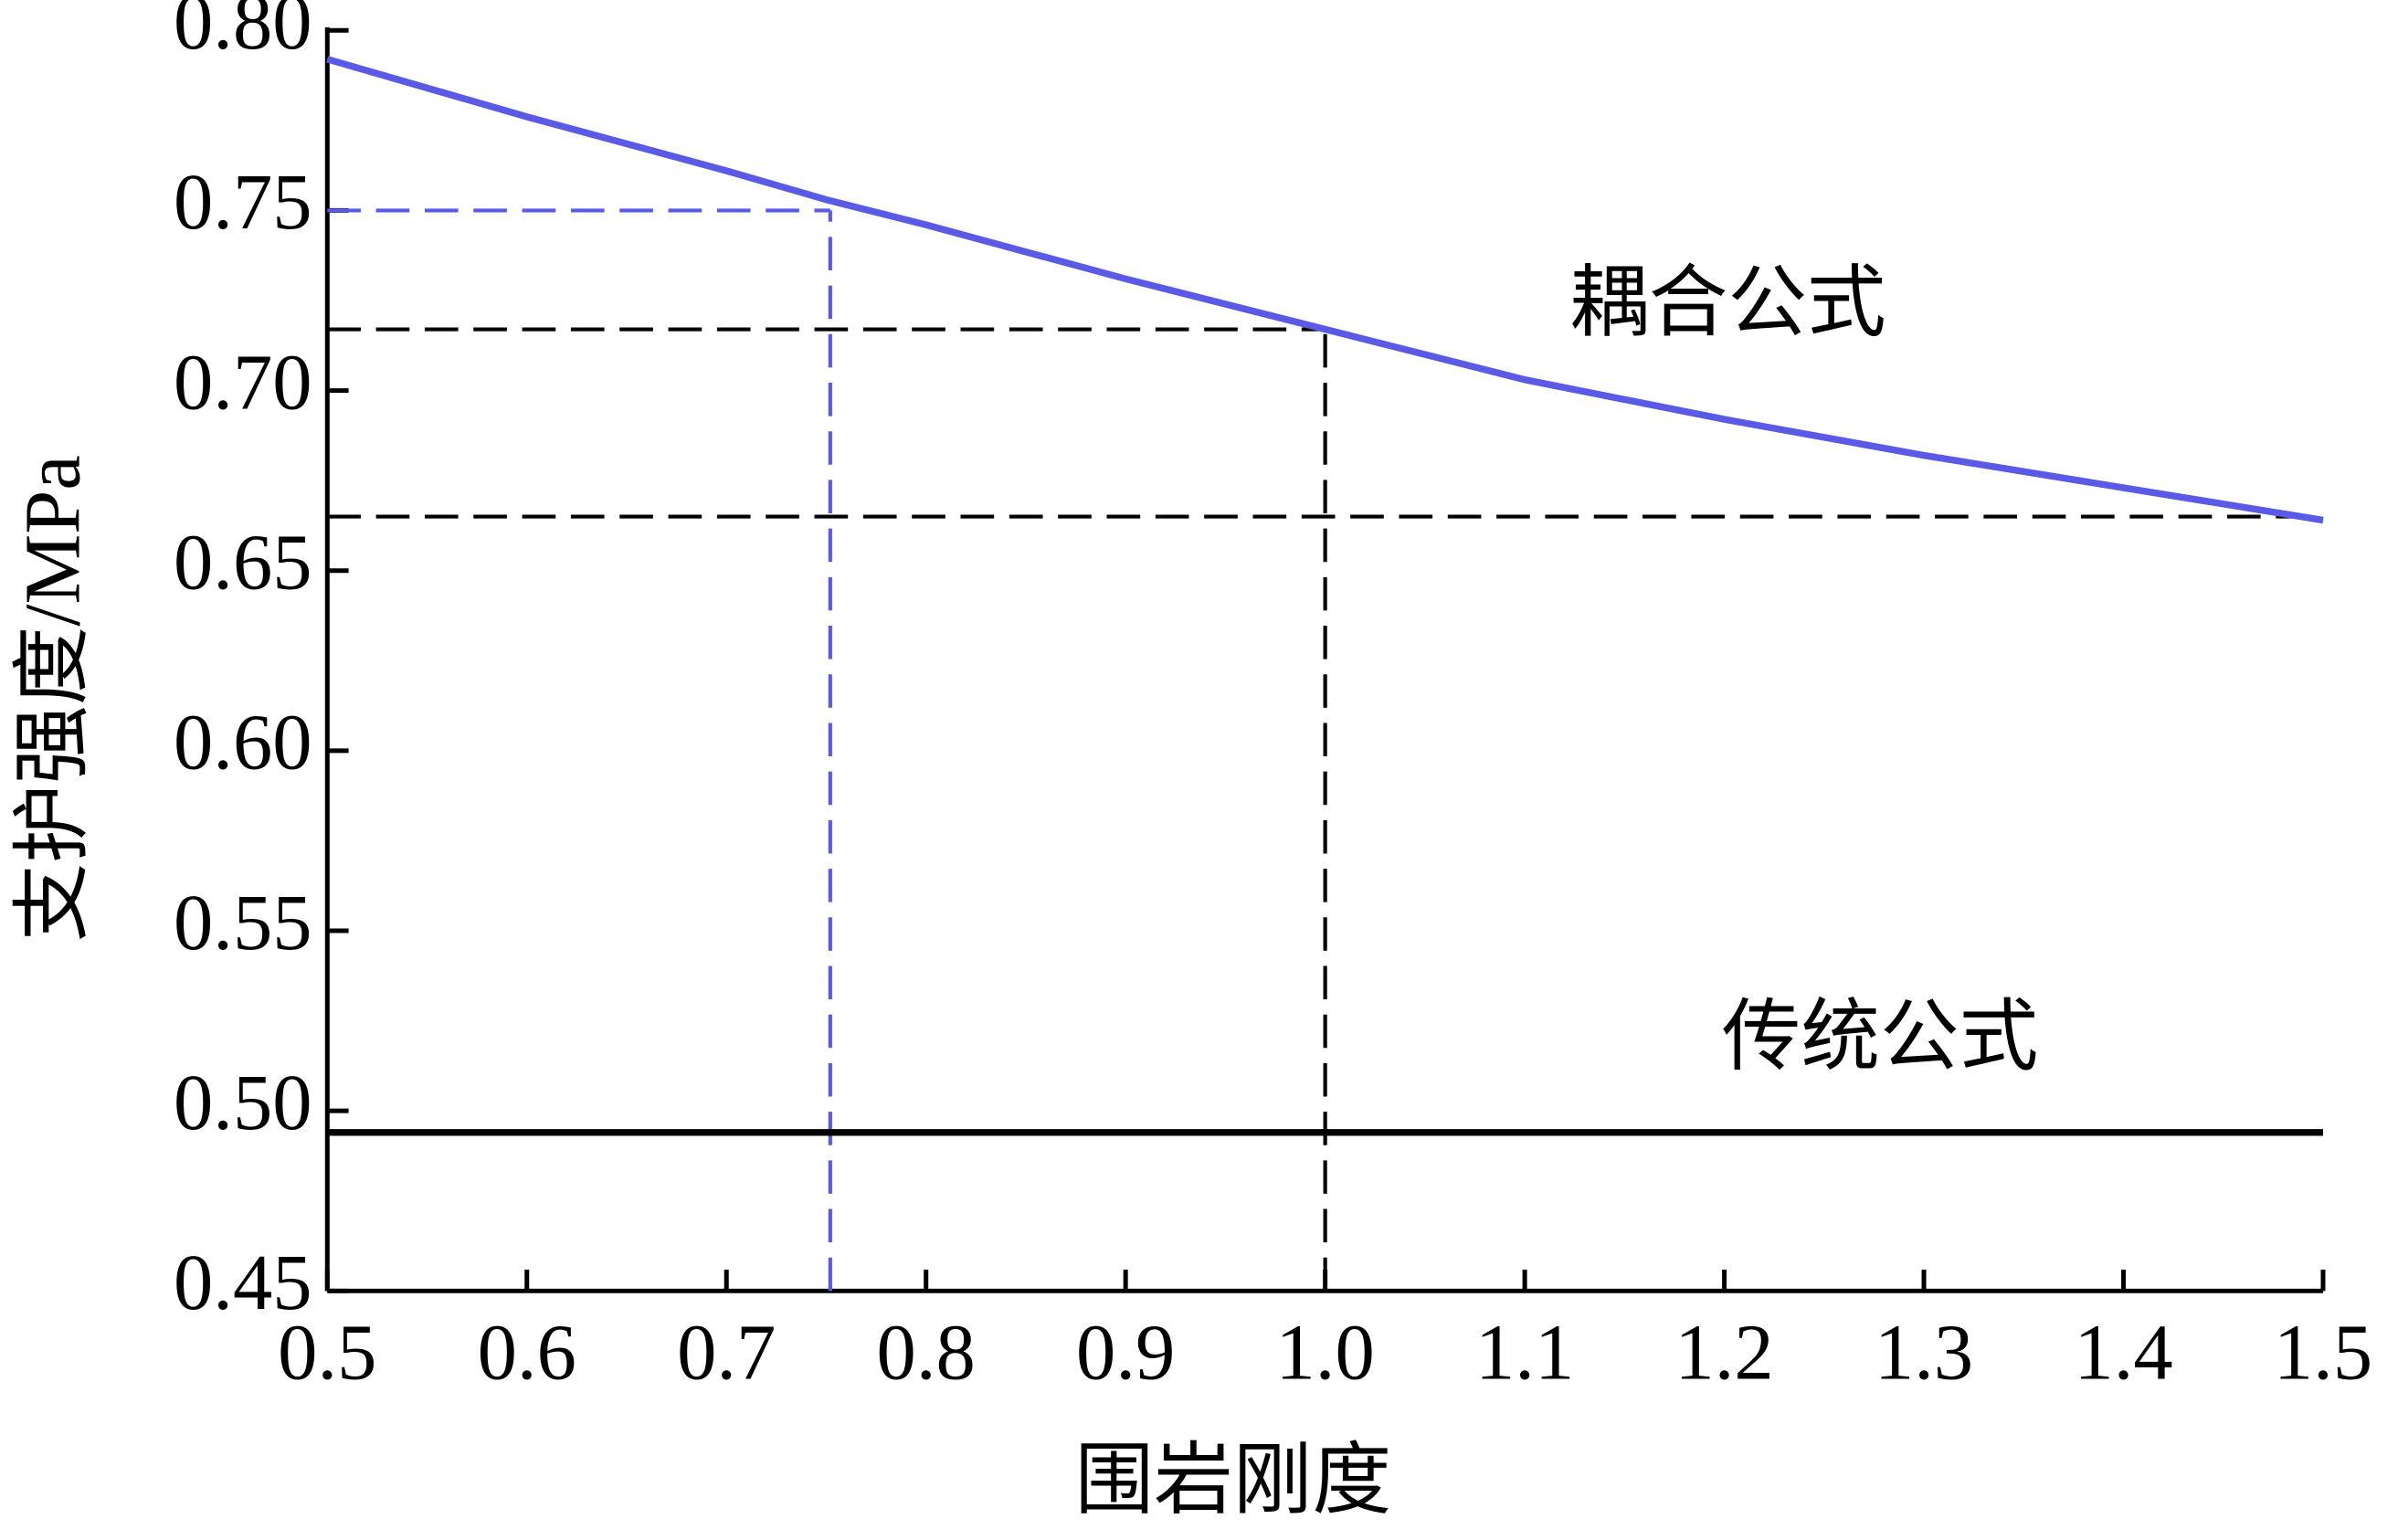  I want to click on x-tick-label: 0.7, so click(726, 1353).